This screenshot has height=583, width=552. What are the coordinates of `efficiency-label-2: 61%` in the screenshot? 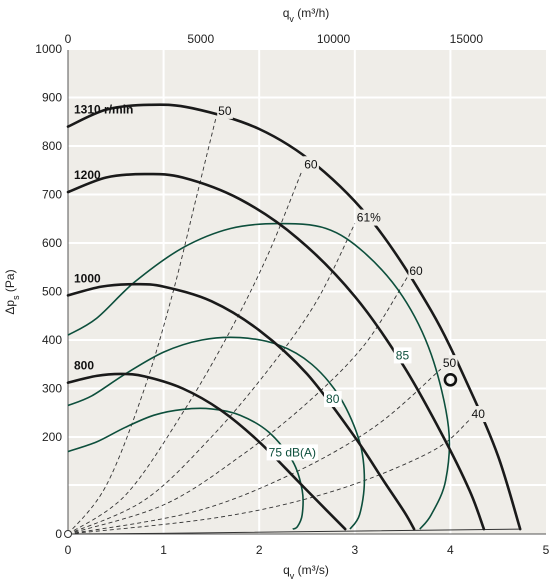 It's located at (369, 218).